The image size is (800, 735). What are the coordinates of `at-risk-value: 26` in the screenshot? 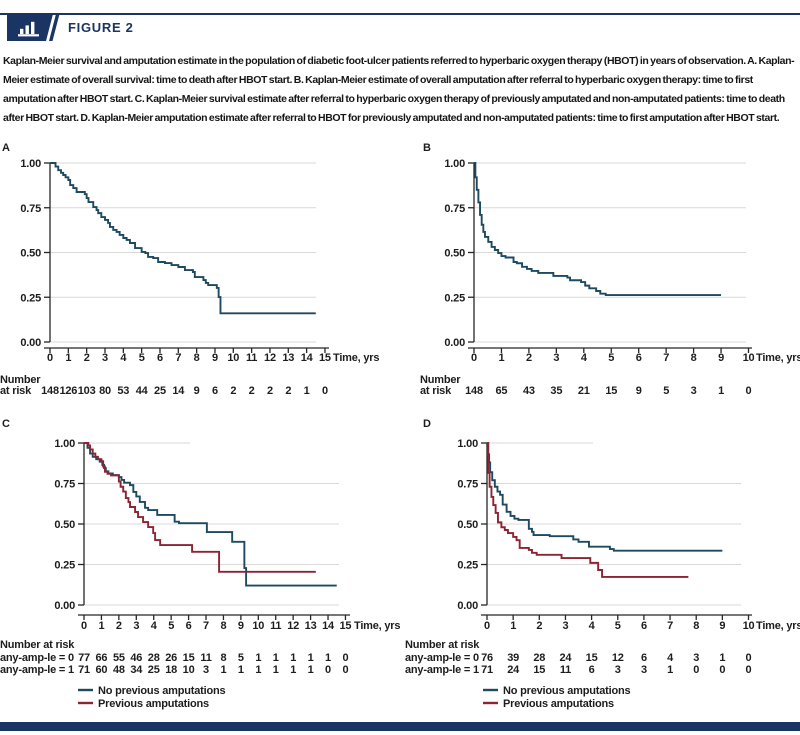 It's located at (171, 658).